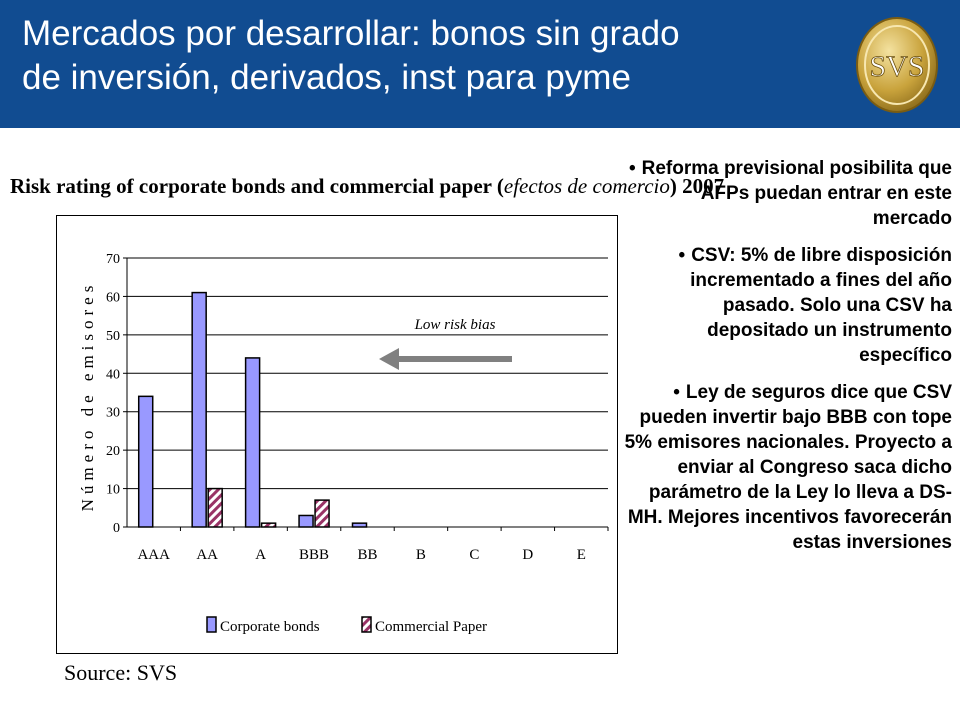 Image resolution: width=960 pixels, height=720 pixels. I want to click on legend-label: Commercial Paper, so click(431, 627).